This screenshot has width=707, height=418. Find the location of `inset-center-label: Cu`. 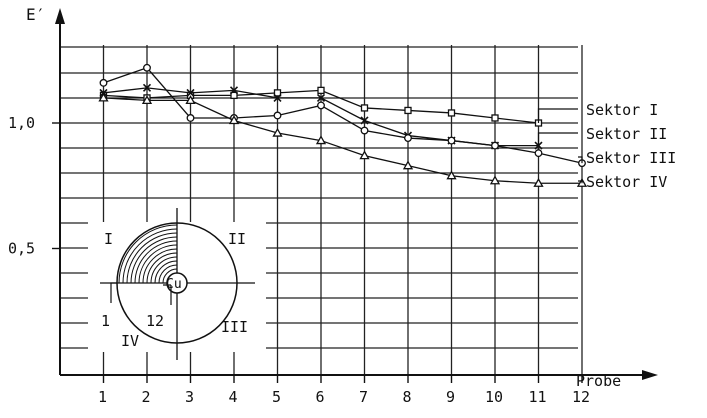

inset-center-label: Cu is located at coordinates (174, 284).